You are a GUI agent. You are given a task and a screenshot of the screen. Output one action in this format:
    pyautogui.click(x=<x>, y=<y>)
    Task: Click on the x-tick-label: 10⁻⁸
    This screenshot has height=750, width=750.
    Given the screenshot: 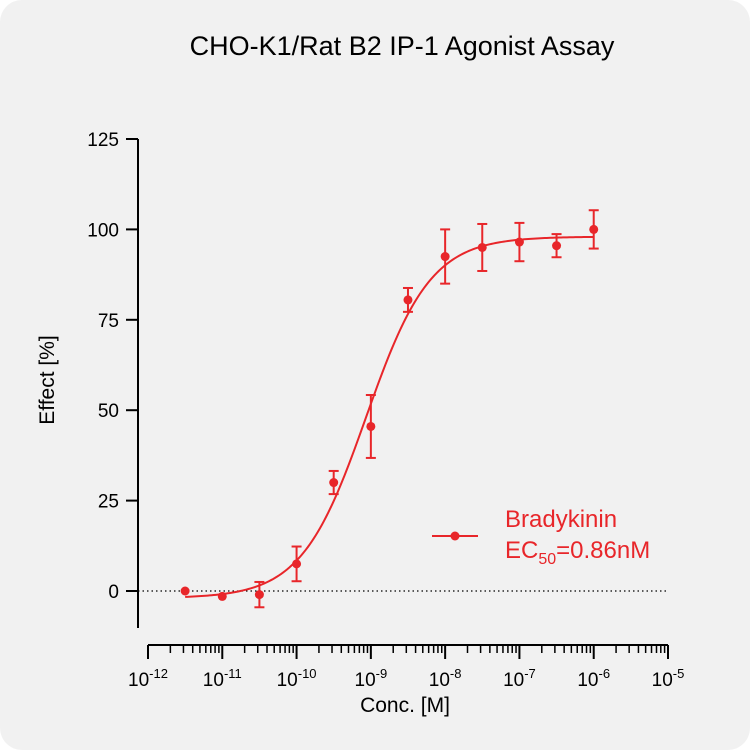 What is the action you would take?
    pyautogui.click(x=445, y=678)
    